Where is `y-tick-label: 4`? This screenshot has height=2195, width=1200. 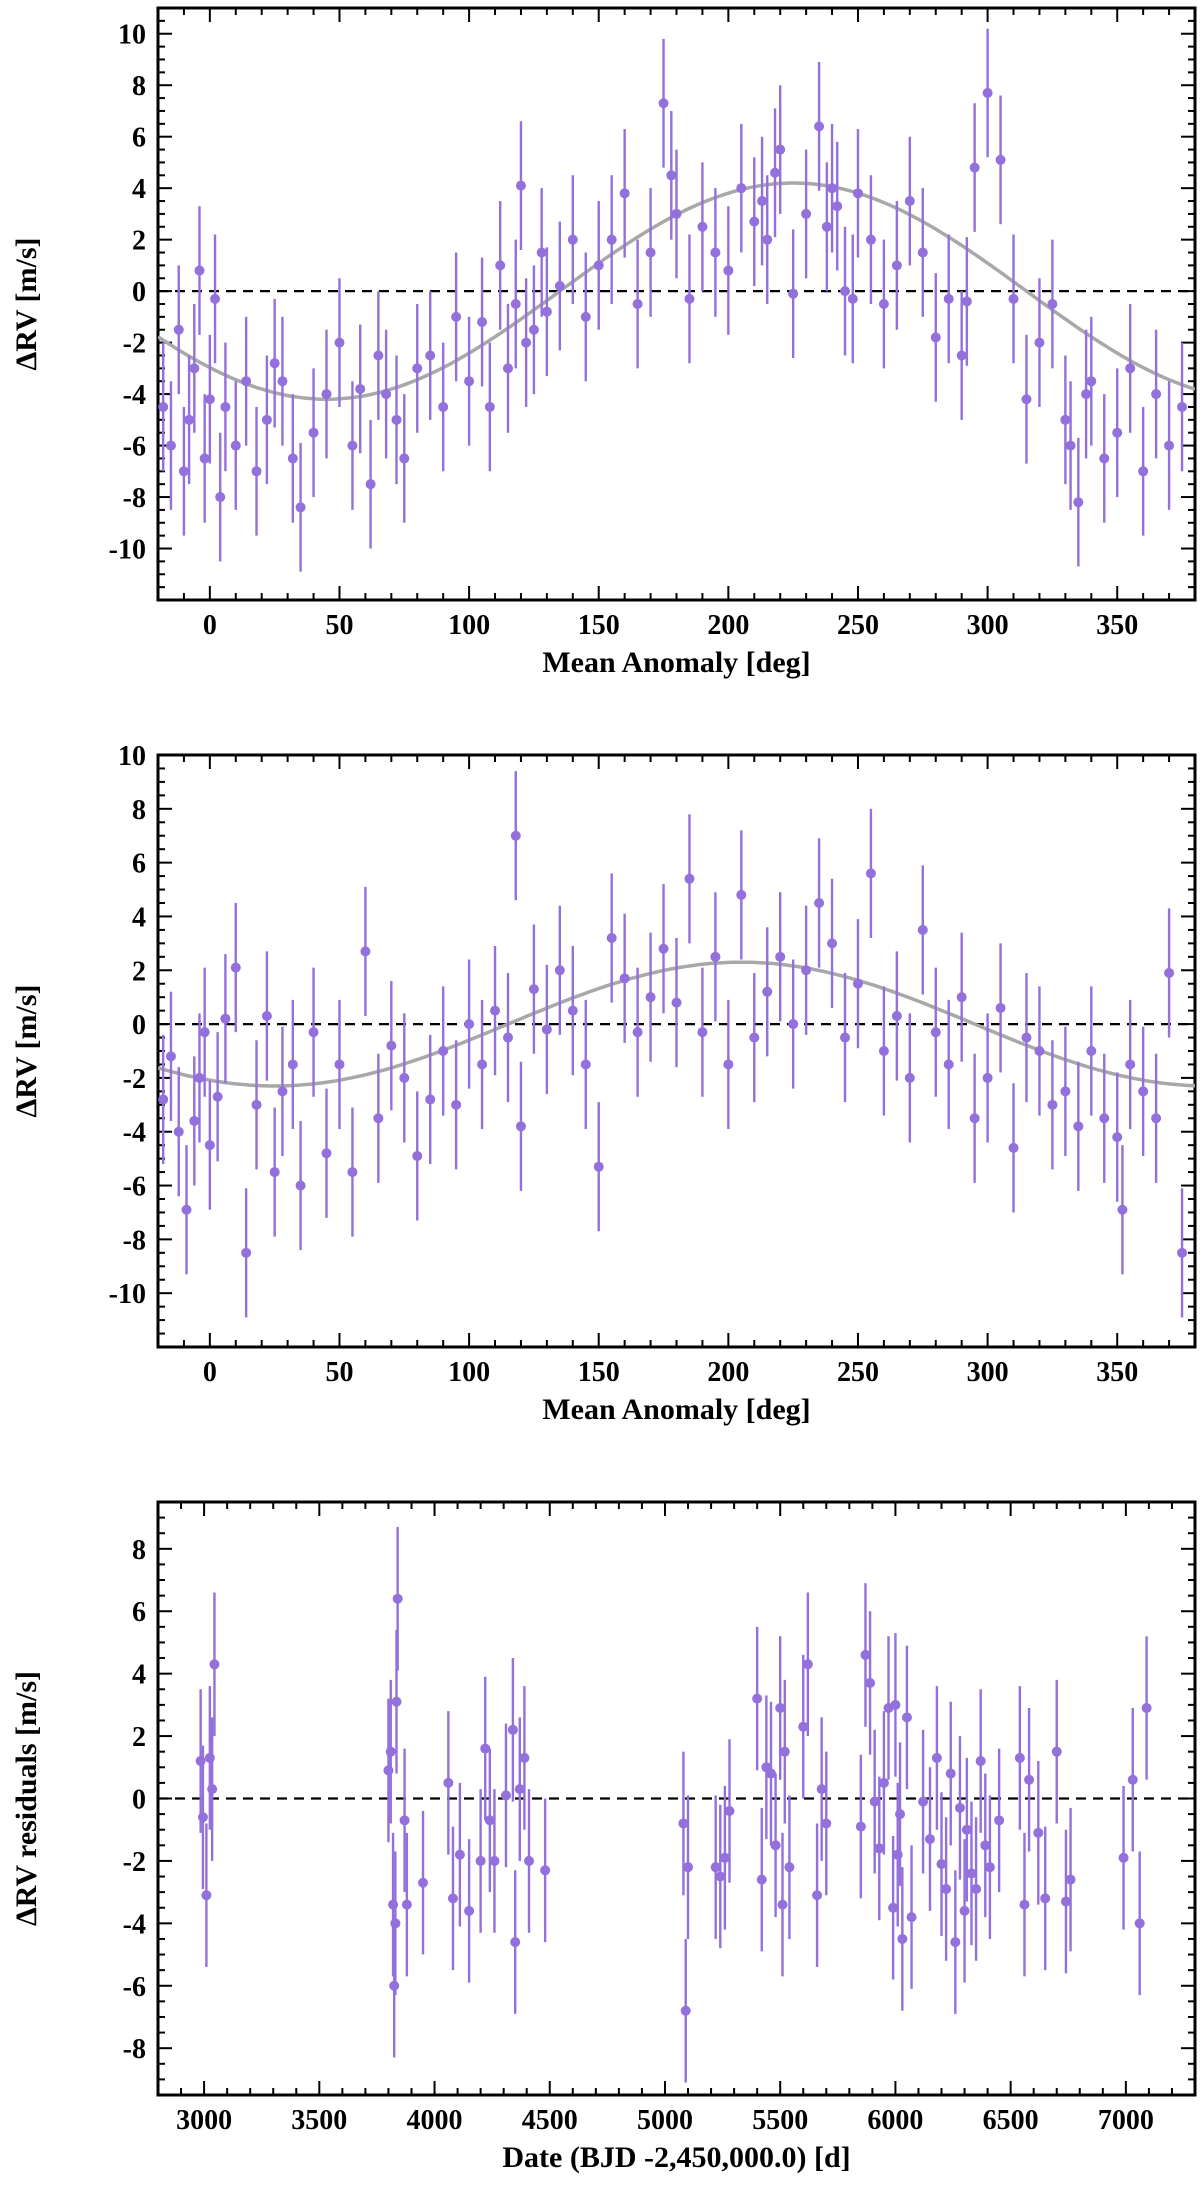 y-tick-label: 4 is located at coordinates (139, 1675).